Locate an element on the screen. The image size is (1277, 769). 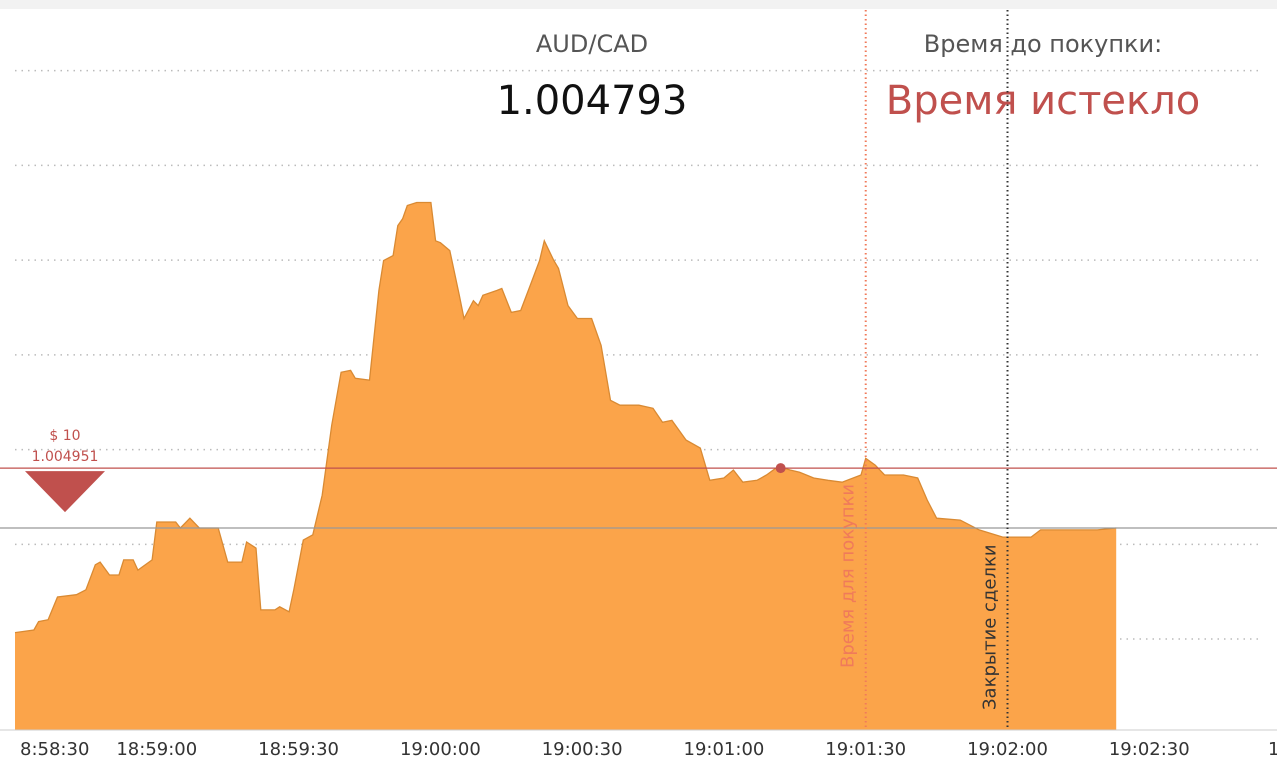
entry-marker is located at coordinates (65, 492).